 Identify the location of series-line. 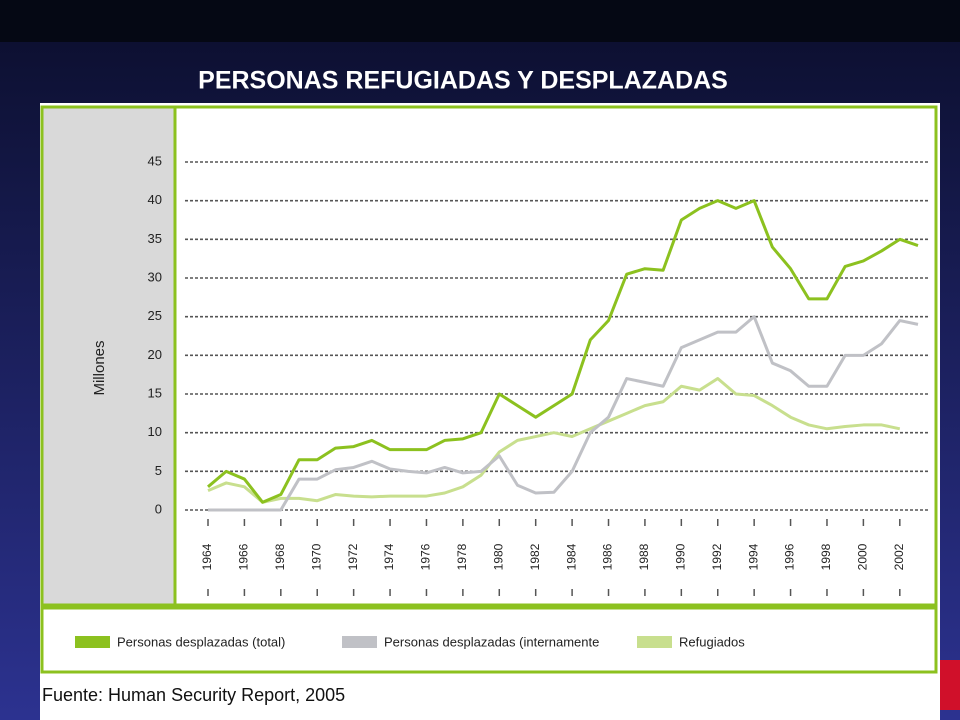
(554, 440).